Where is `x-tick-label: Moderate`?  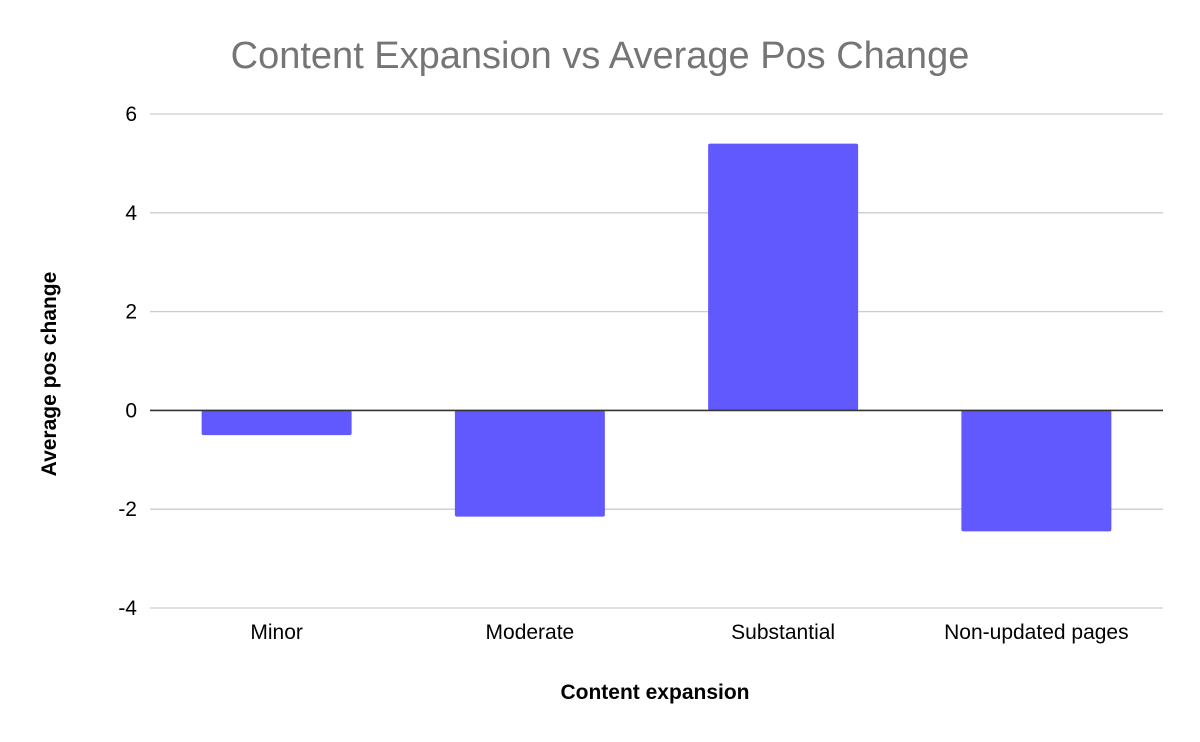
x-tick-label: Moderate is located at coordinates (530, 632).